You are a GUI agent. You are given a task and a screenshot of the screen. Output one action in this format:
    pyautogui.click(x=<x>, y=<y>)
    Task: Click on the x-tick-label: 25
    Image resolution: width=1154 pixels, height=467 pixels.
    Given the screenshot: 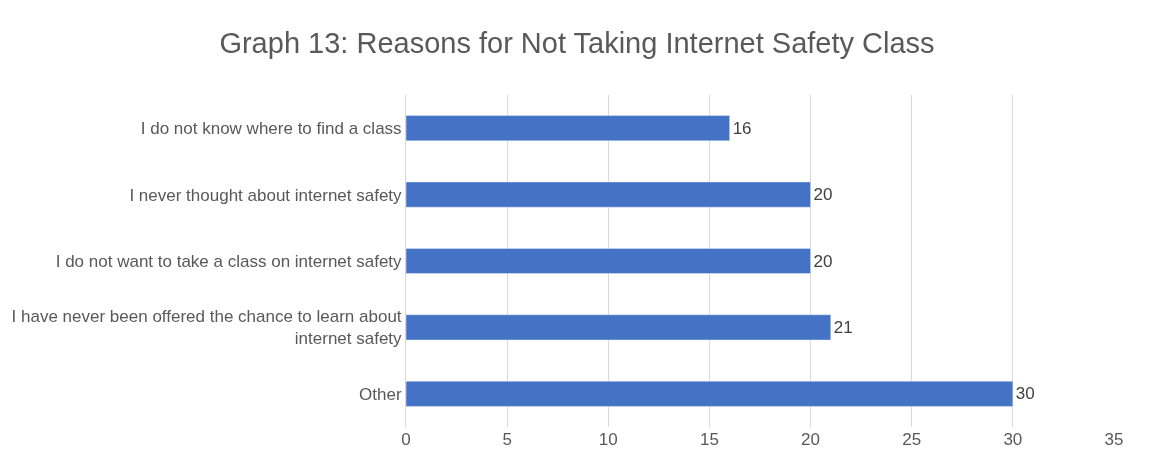 What is the action you would take?
    pyautogui.click(x=912, y=439)
    